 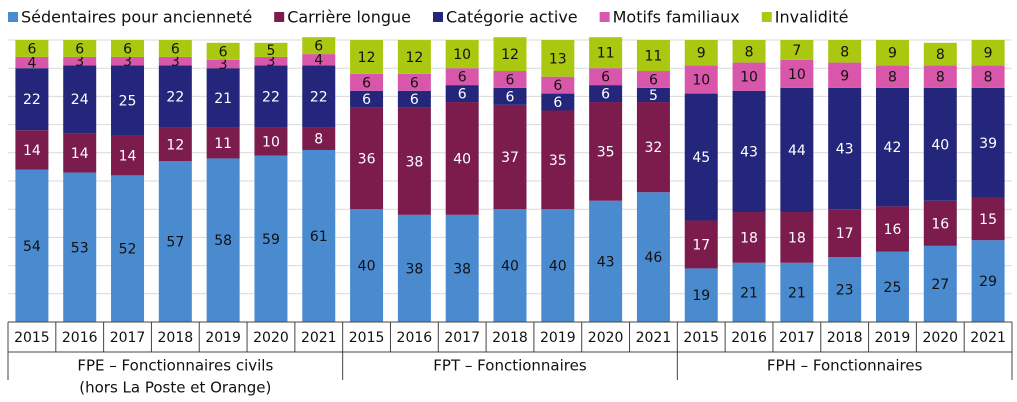 What do you see at coordinates (845, 366) in the screenshot?
I see `group-label: FPH – Fonctionnaires` at bounding box center [845, 366].